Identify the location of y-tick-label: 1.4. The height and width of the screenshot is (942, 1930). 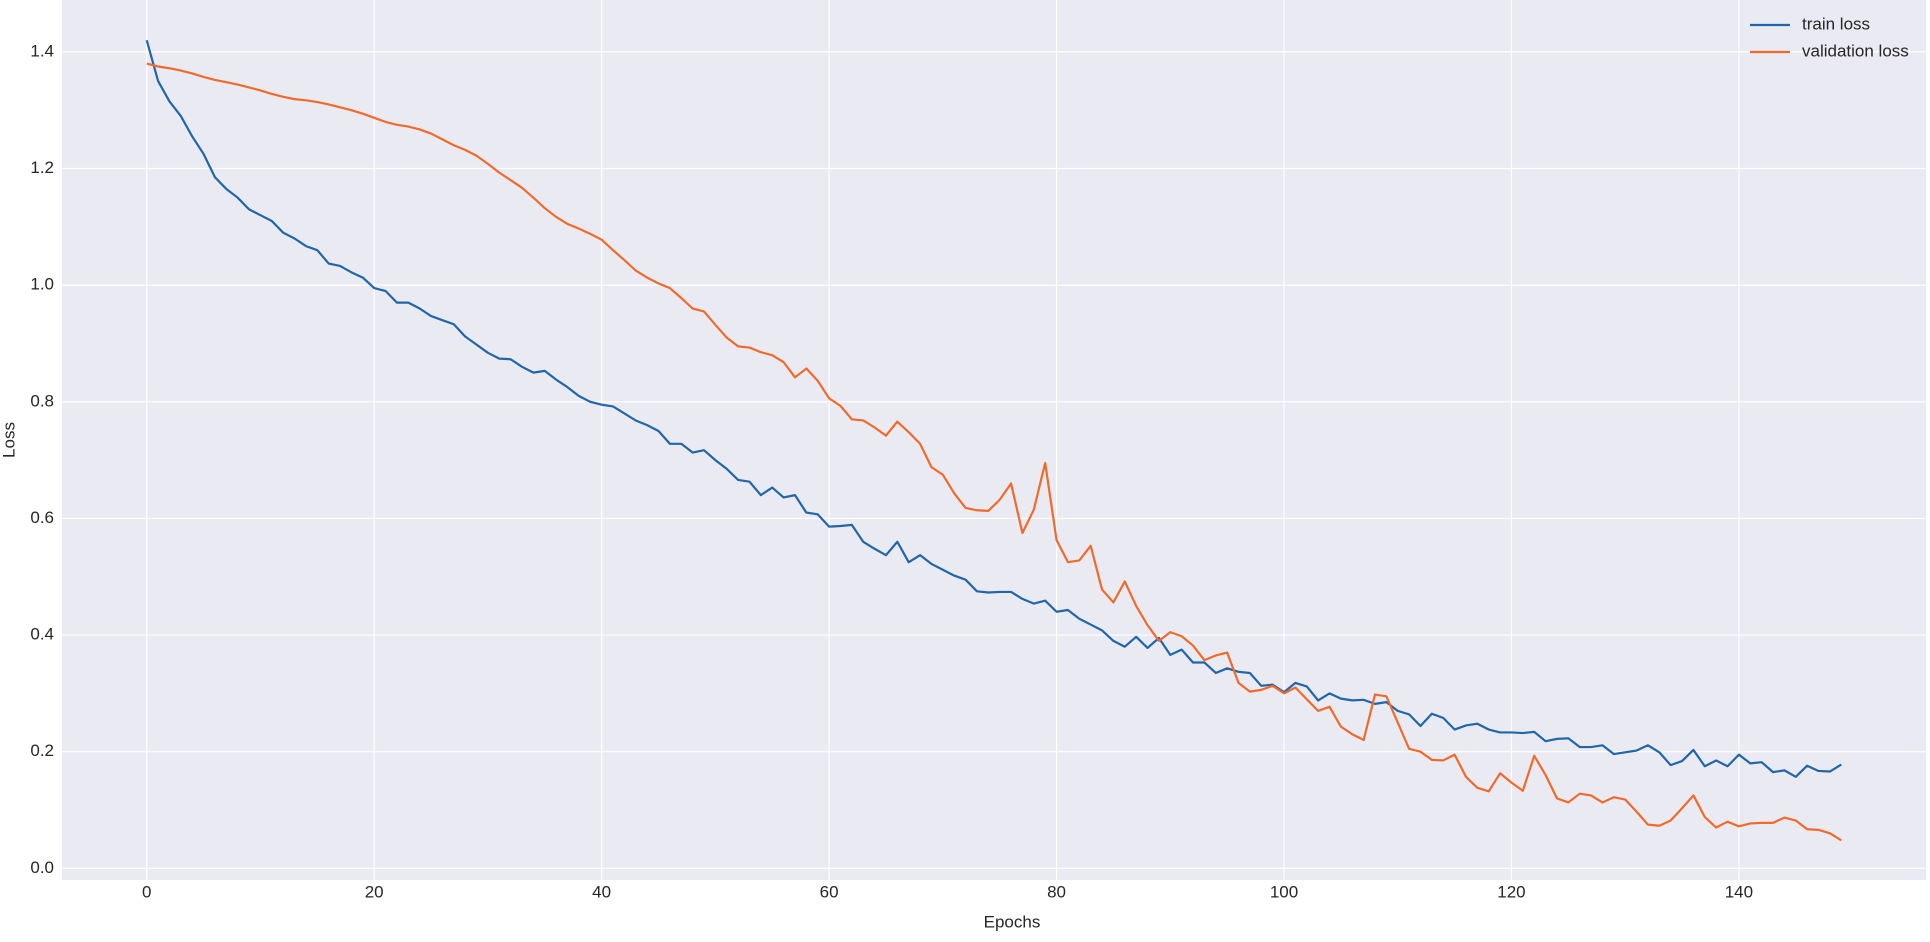
(42, 50).